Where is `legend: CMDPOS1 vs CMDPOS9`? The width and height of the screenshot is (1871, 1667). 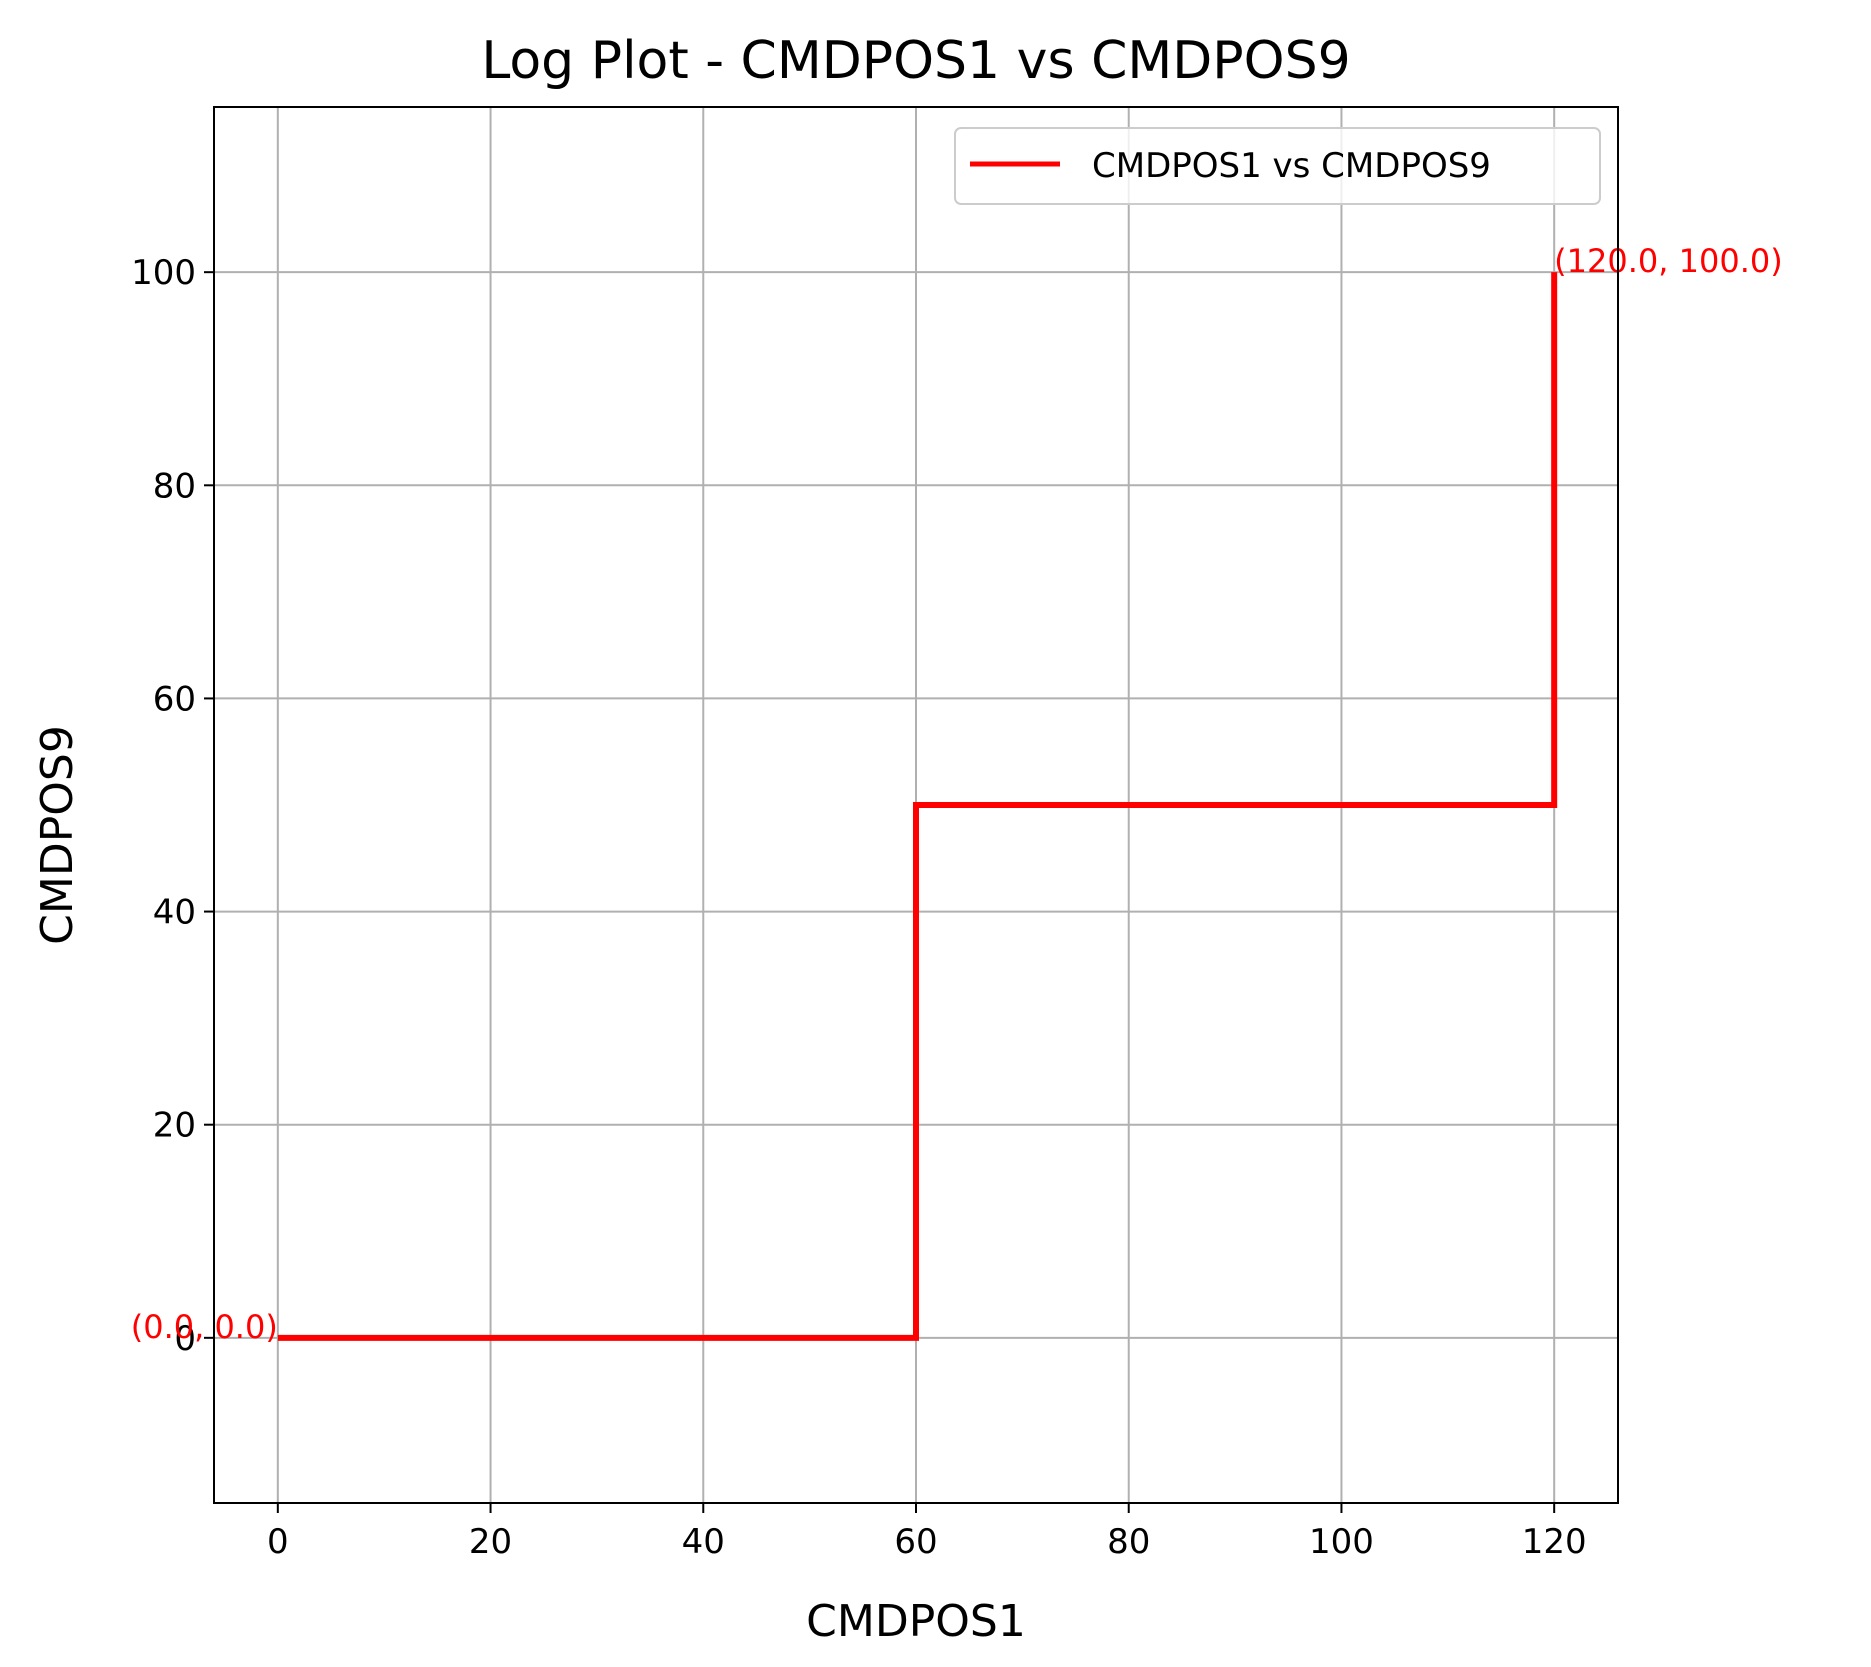
legend: CMDPOS1 vs CMDPOS9 is located at coordinates (1277, 166).